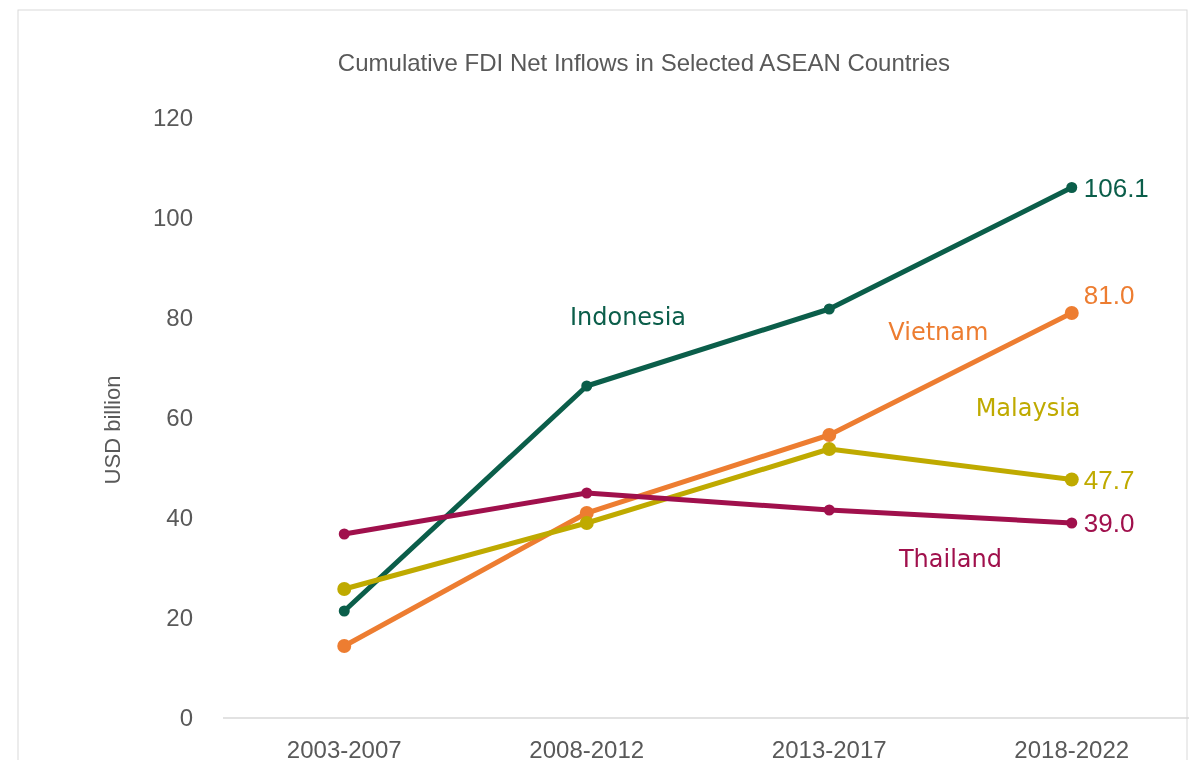 Image resolution: width=1189 pixels, height=768 pixels. What do you see at coordinates (628, 316) in the screenshot?
I see `series-label: Indonesia` at bounding box center [628, 316].